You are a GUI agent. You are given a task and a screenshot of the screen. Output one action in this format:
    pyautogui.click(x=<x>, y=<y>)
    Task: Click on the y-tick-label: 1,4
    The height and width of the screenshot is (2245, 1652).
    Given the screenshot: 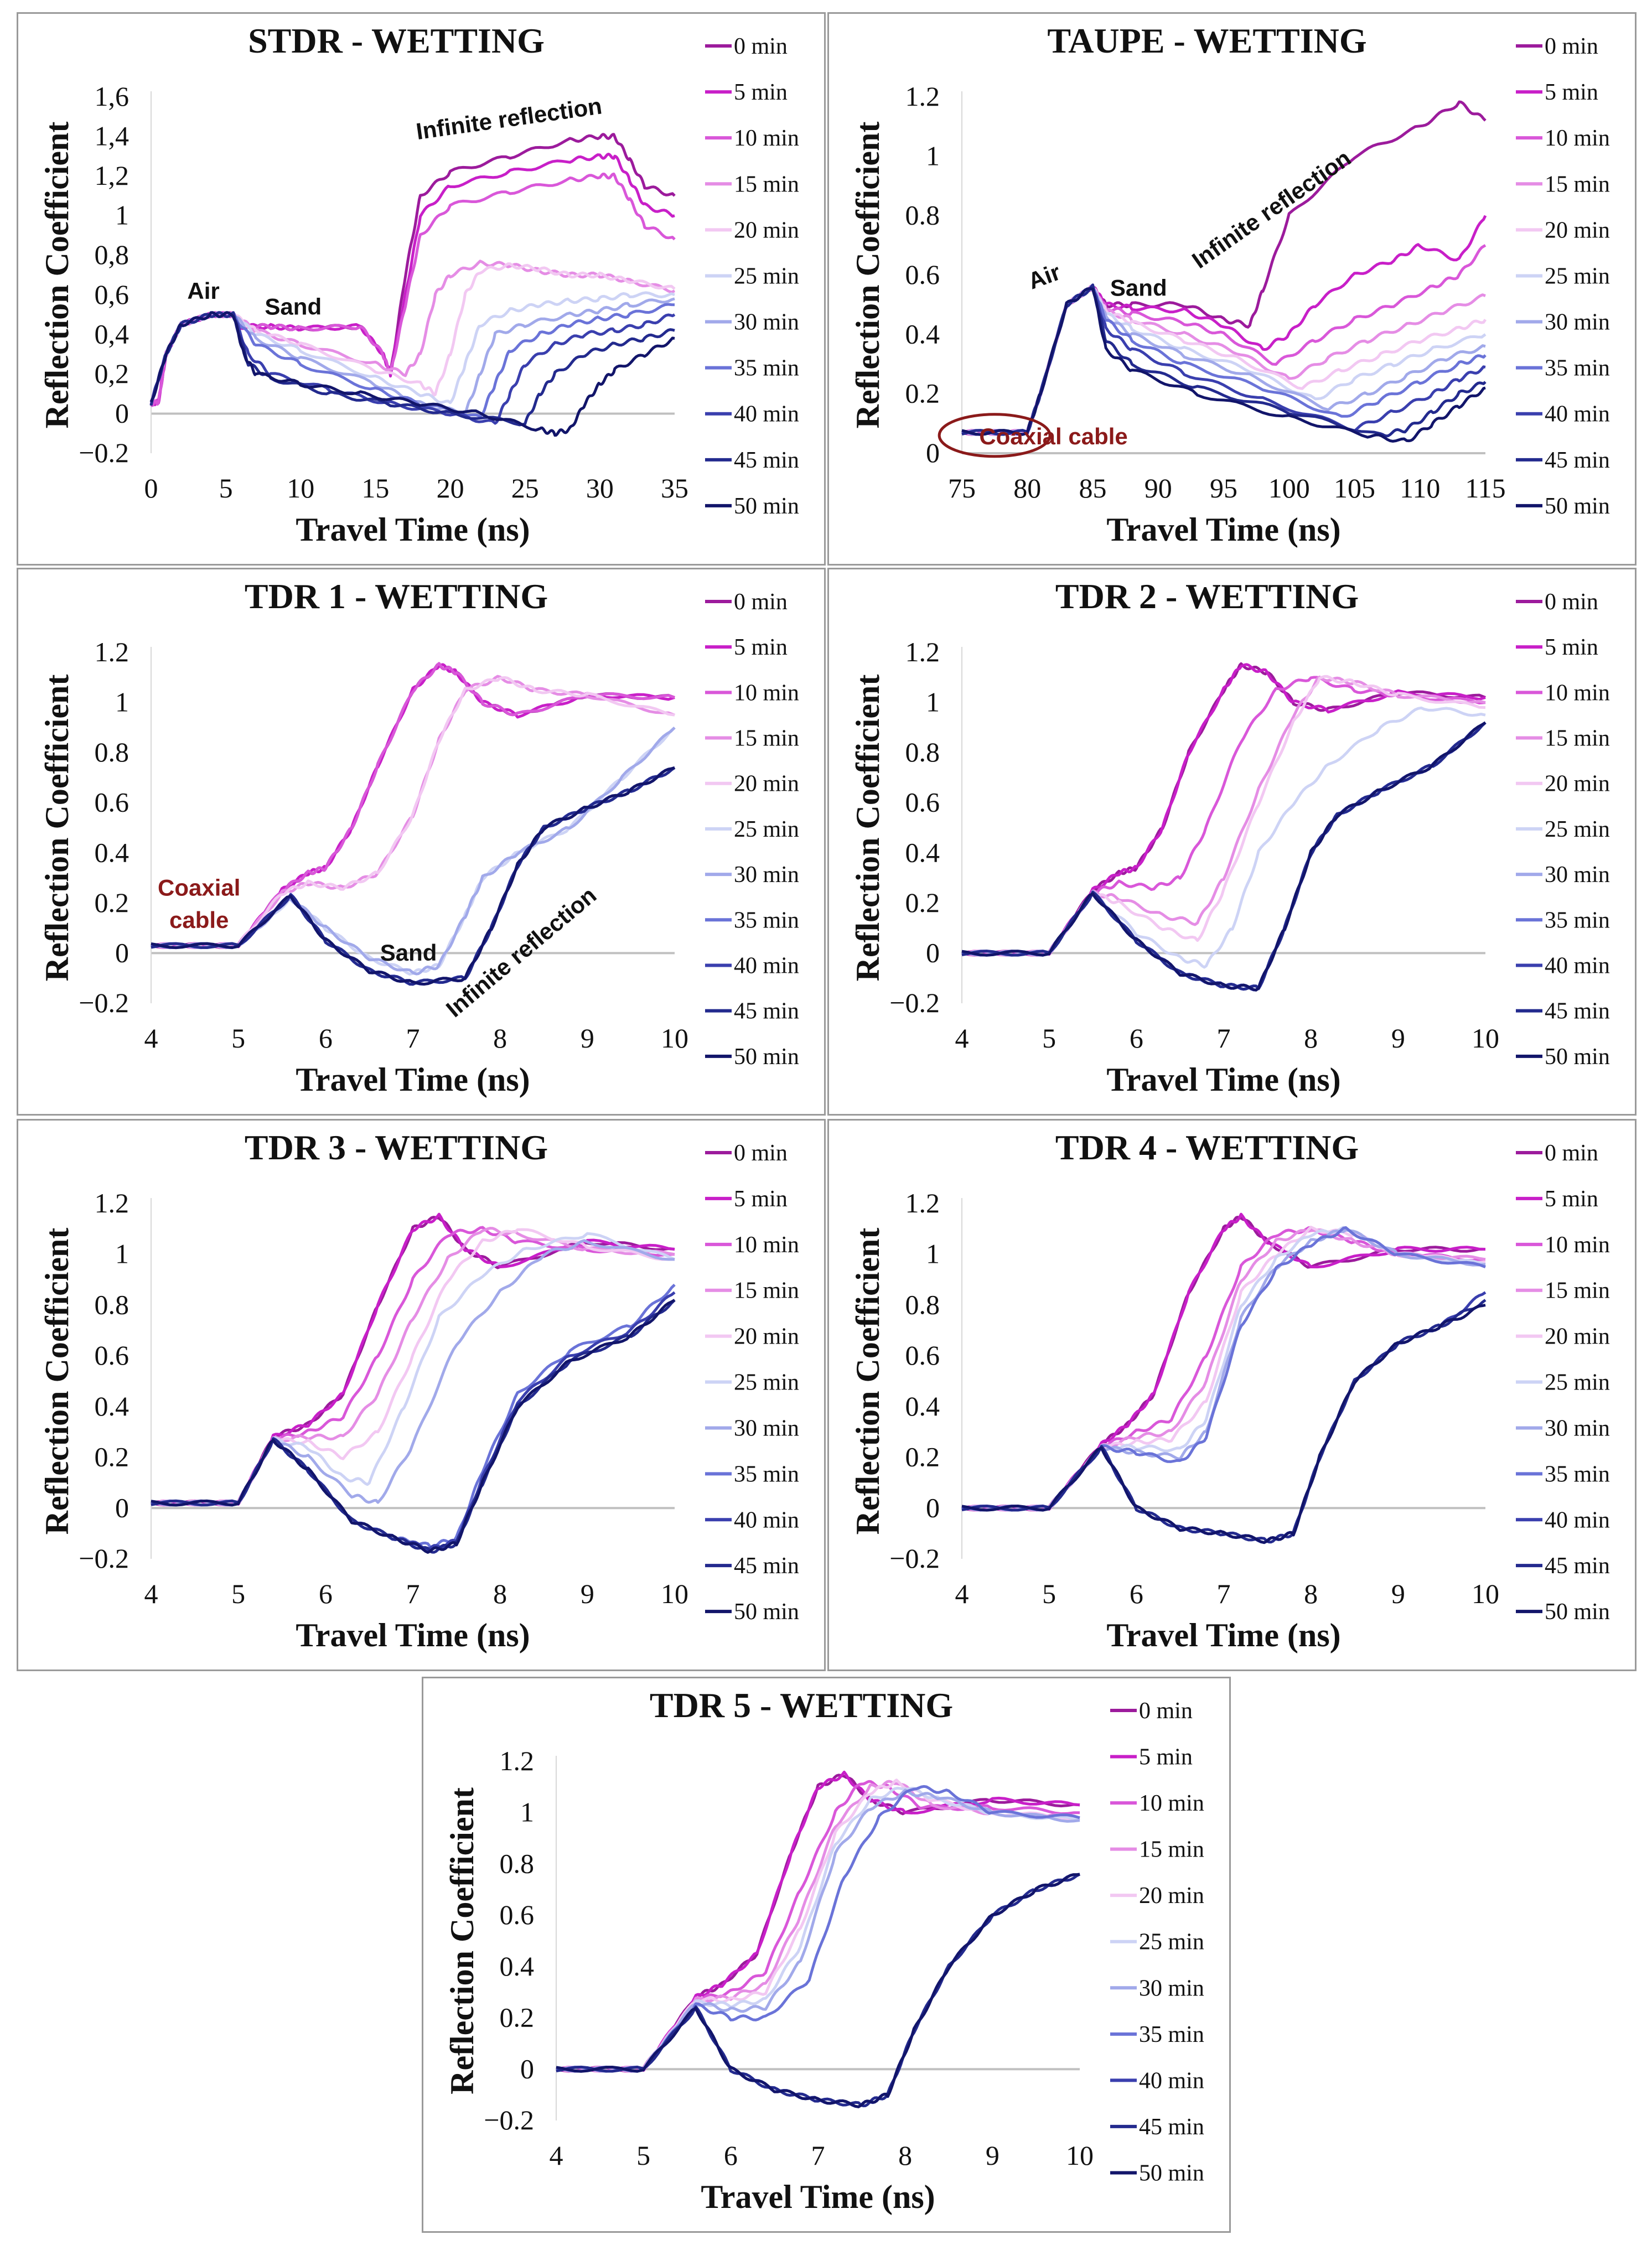 What is the action you would take?
    pyautogui.click(x=112, y=136)
    